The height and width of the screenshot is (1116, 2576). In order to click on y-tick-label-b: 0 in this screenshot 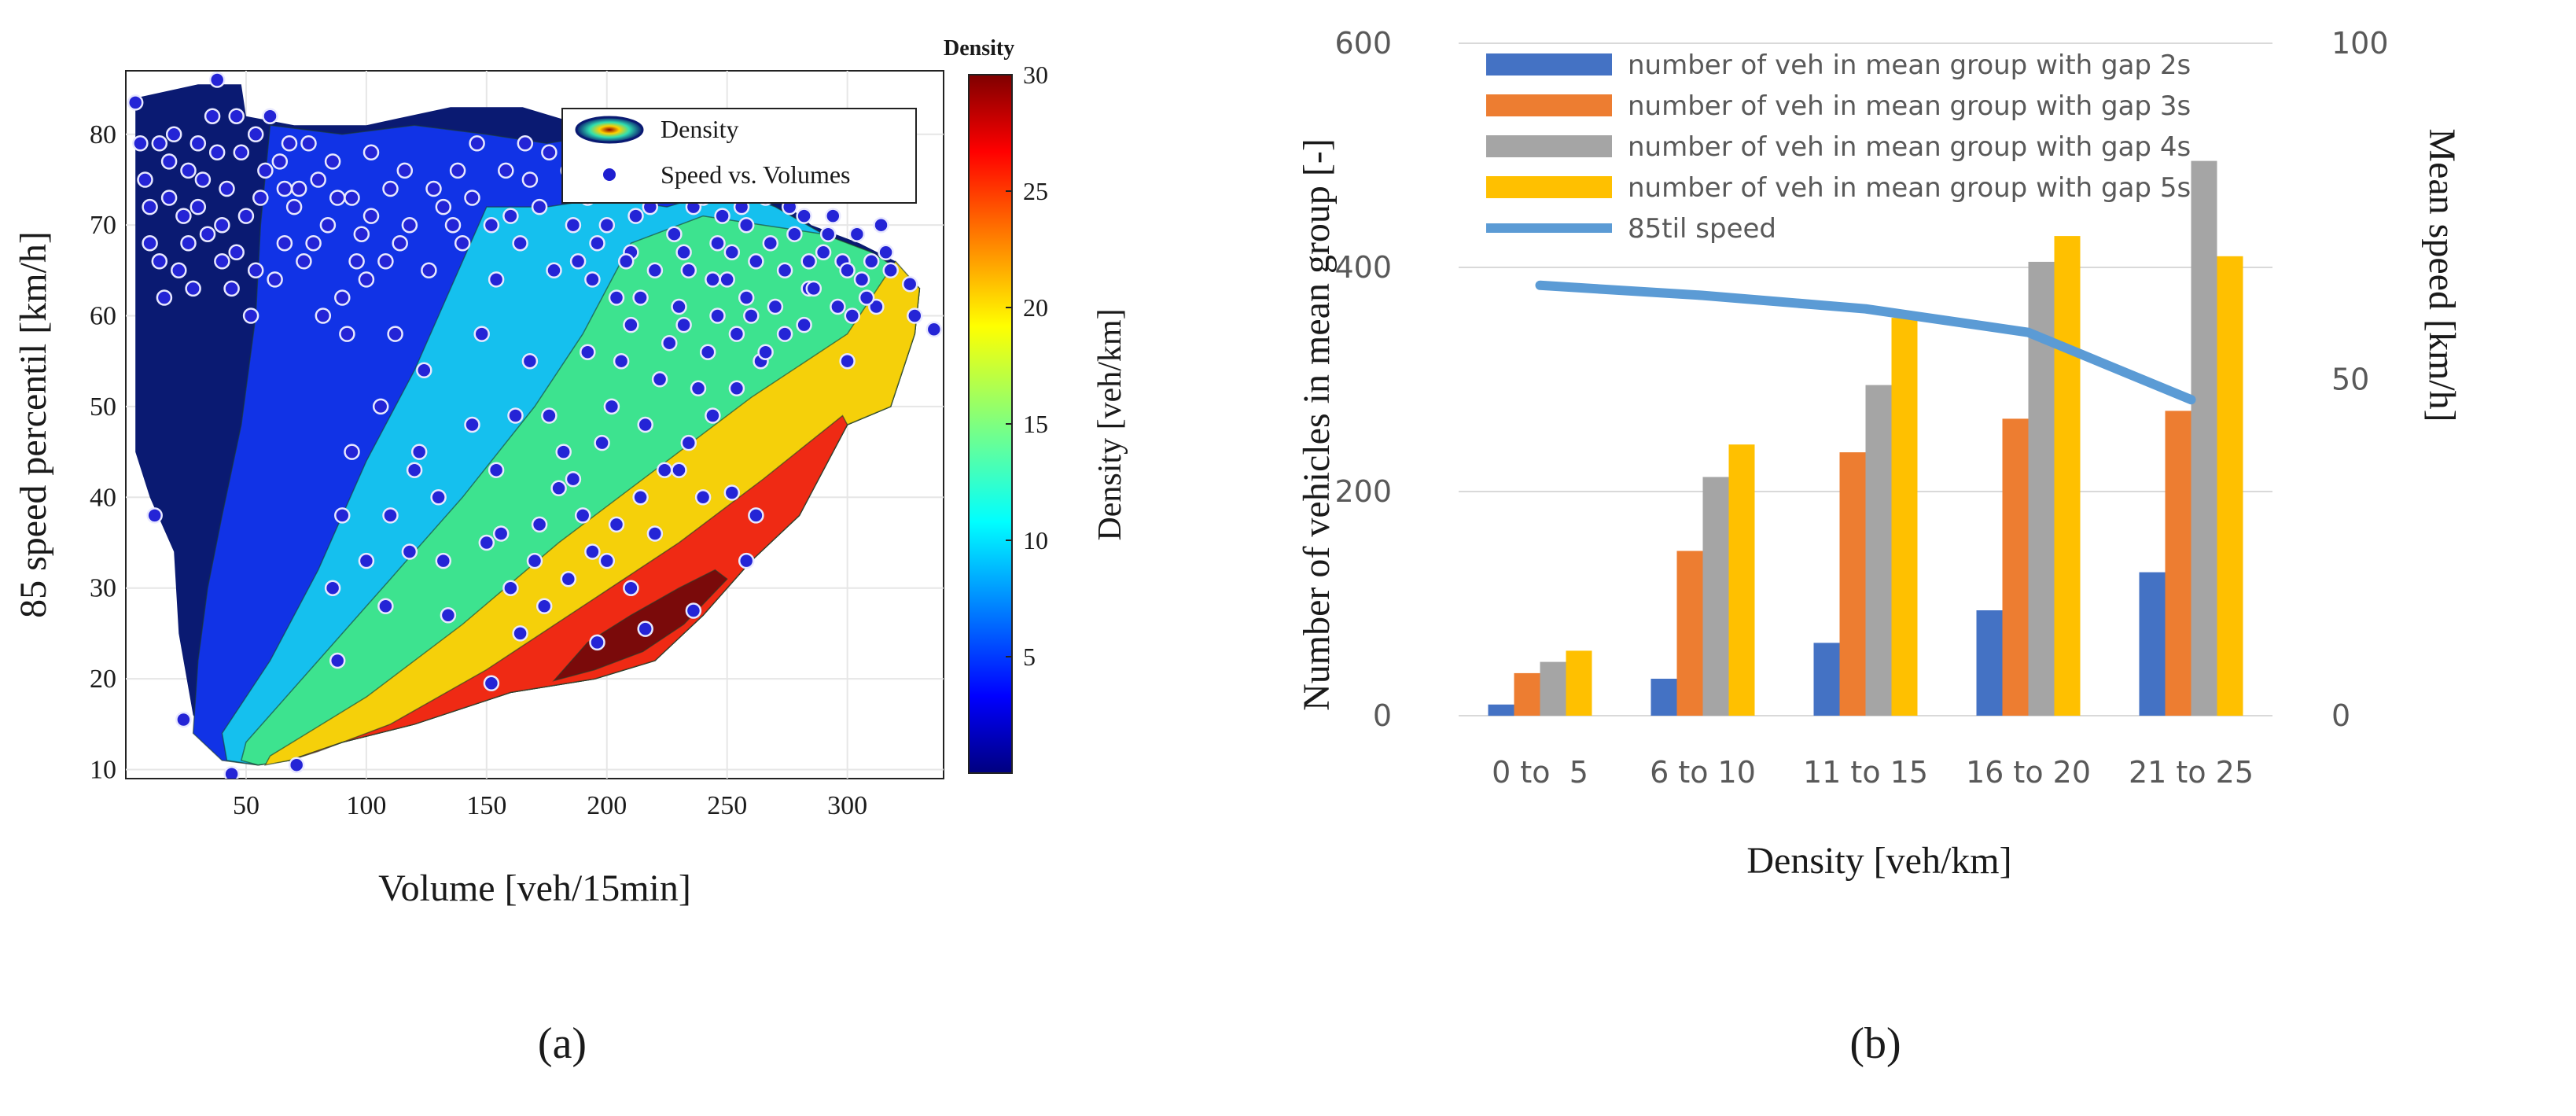, I will do `click(1382, 715)`.